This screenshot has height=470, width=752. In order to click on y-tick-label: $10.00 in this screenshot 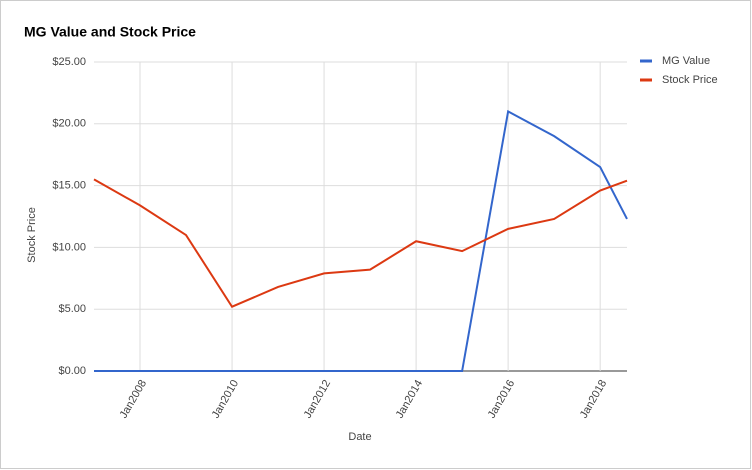, I will do `click(69, 247)`.